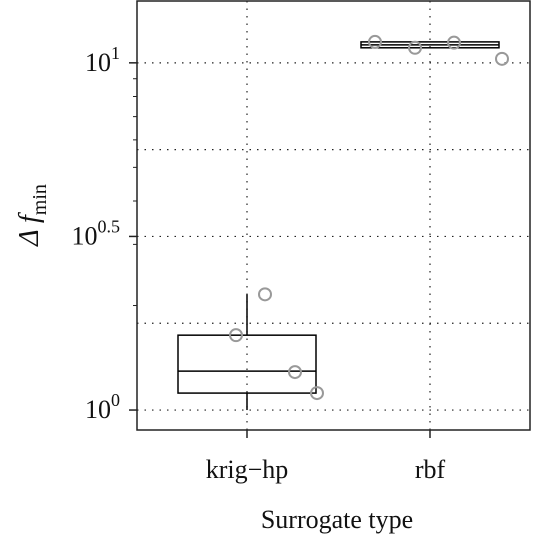 This screenshot has width=542, height=541. I want to click on y-tick-label: 10⁰, so click(102, 407).